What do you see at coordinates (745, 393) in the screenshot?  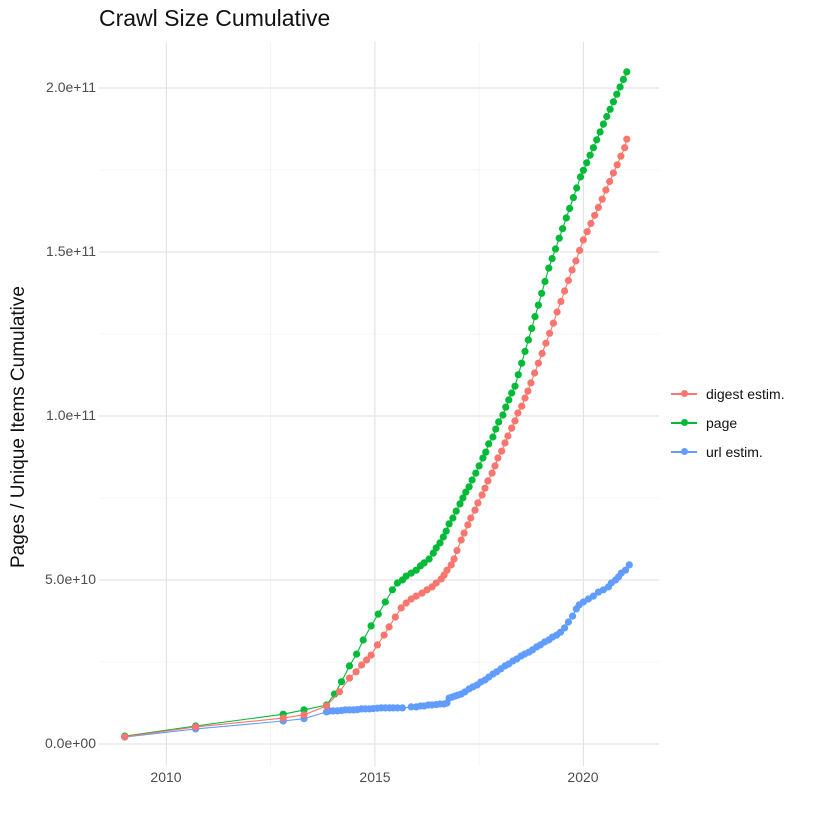 I see `legend-label: digest estim.` at bounding box center [745, 393].